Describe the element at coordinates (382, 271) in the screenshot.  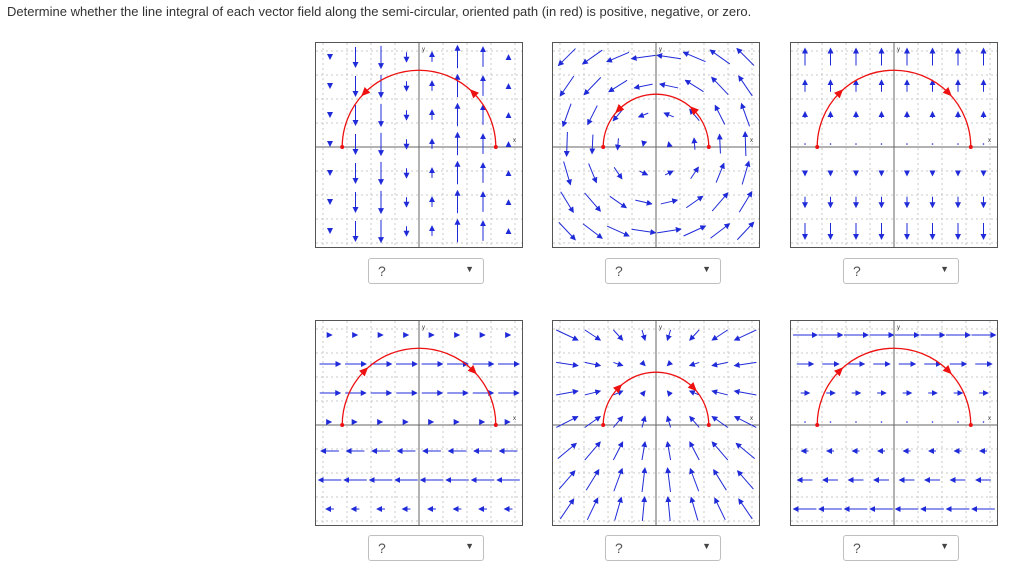
I see `answer-value-1: ?` at that location.